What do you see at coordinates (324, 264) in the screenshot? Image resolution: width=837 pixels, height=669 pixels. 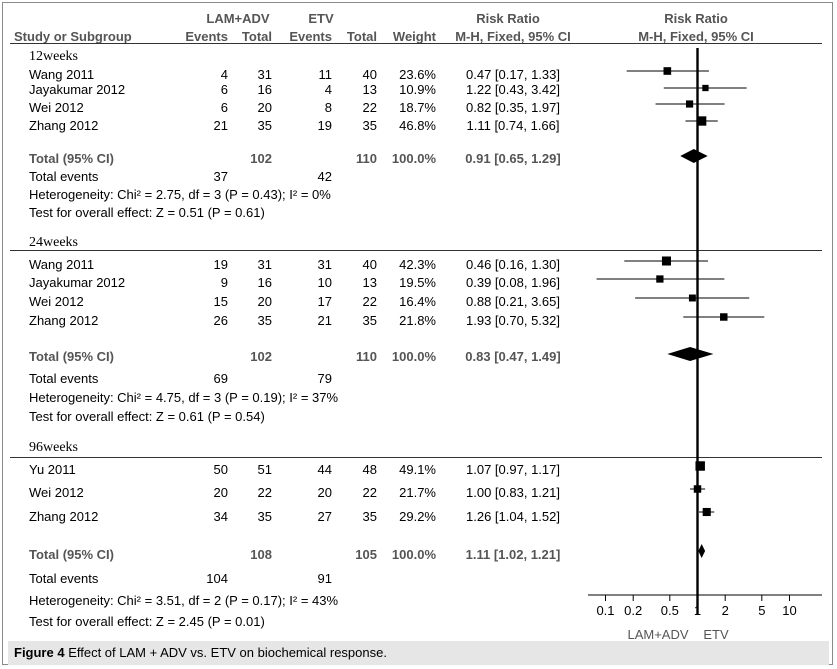 I see `events-ctl: 31` at bounding box center [324, 264].